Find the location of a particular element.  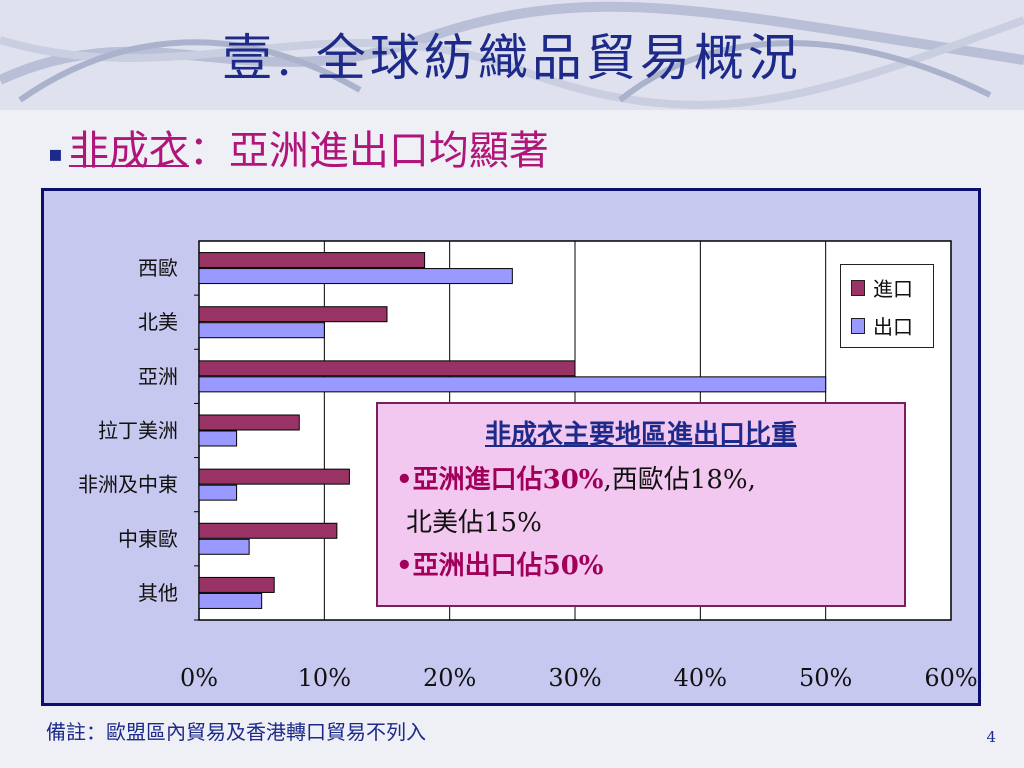

legend-swatch-import is located at coordinates (858, 287).